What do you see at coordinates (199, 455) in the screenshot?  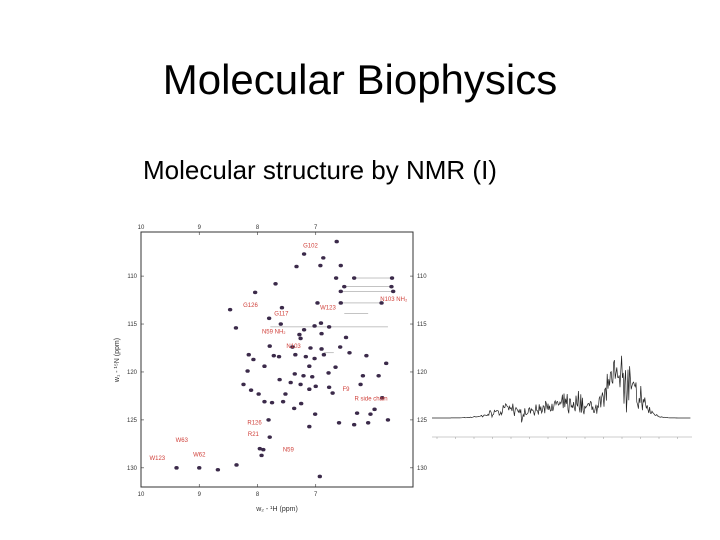 I see `peak-label: W62` at bounding box center [199, 455].